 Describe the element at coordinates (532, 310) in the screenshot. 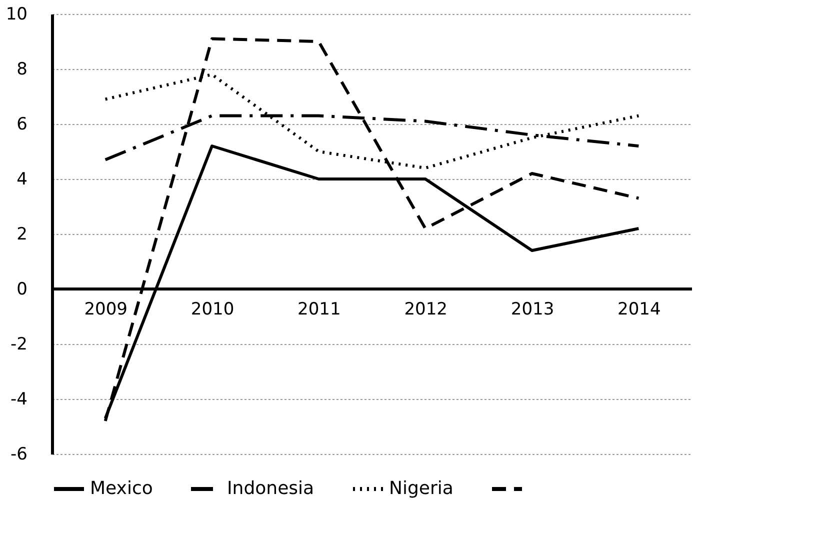

I see `x-tick-label: 2013` at that location.